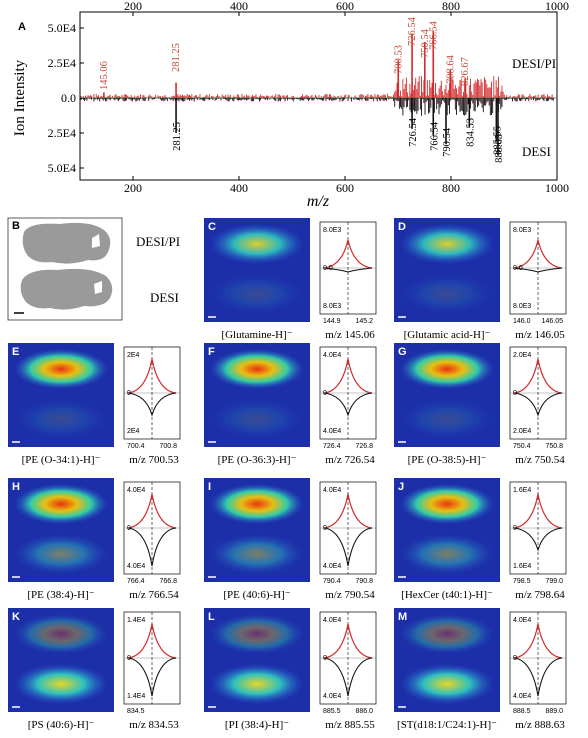  I want to click on mini-y-bottom: 8.0E3, so click(522, 306).